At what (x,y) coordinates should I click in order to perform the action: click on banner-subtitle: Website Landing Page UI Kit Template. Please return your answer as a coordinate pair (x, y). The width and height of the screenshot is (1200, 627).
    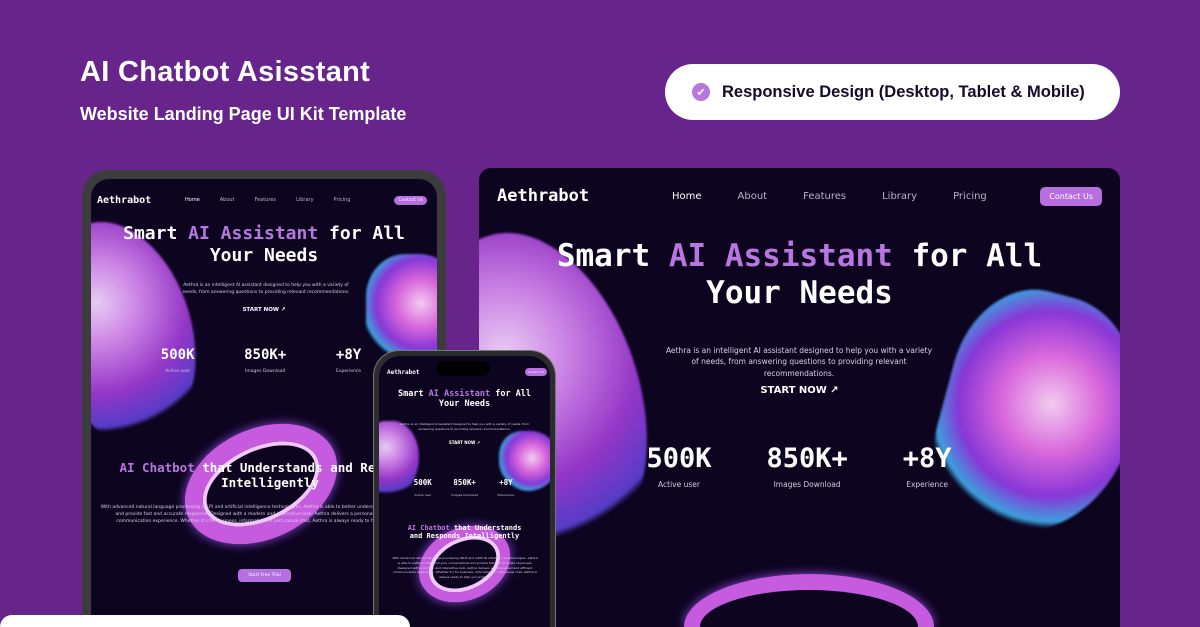
    Looking at the image, I should click on (243, 114).